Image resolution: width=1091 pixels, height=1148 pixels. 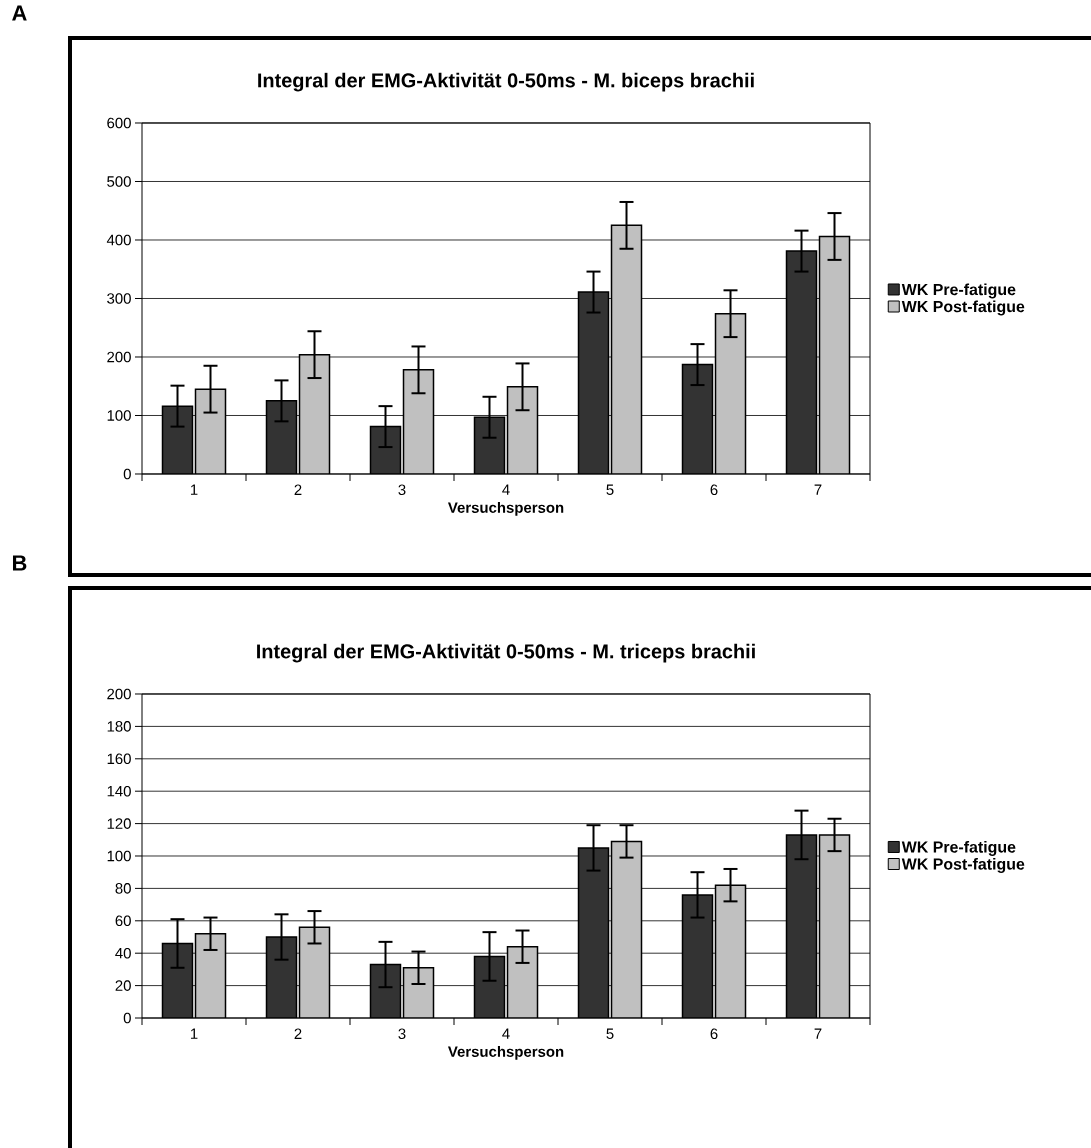 What do you see at coordinates (119, 823) in the screenshot?
I see `y-tick-label: 120` at bounding box center [119, 823].